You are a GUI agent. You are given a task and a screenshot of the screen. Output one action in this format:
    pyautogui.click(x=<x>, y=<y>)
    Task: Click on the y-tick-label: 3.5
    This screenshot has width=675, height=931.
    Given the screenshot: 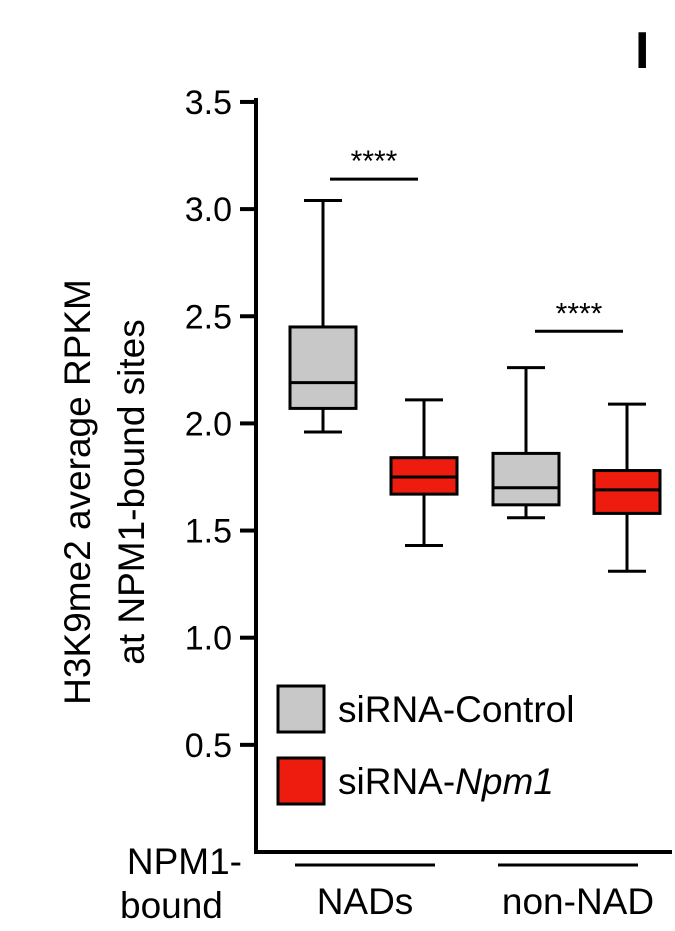 What is the action you would take?
    pyautogui.click(x=208, y=103)
    